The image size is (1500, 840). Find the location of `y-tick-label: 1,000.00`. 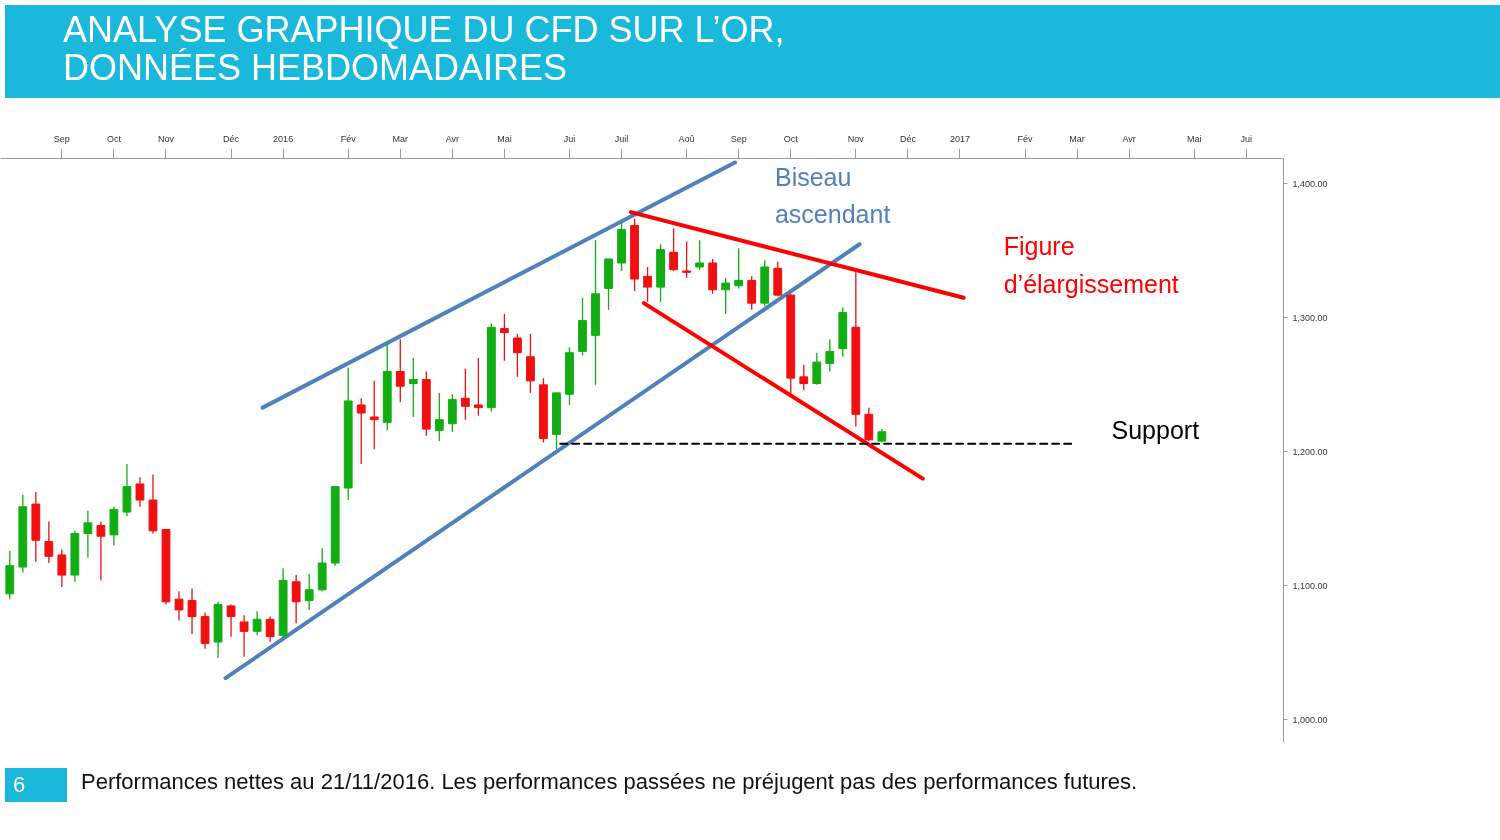

y-tick-label: 1,000.00 is located at coordinates (1310, 719).